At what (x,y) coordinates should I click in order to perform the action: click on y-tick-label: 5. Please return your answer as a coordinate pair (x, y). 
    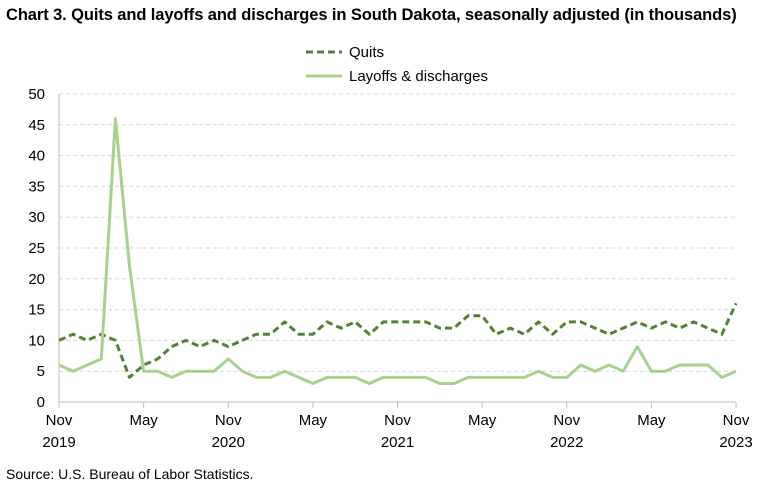
    Looking at the image, I should click on (41, 371).